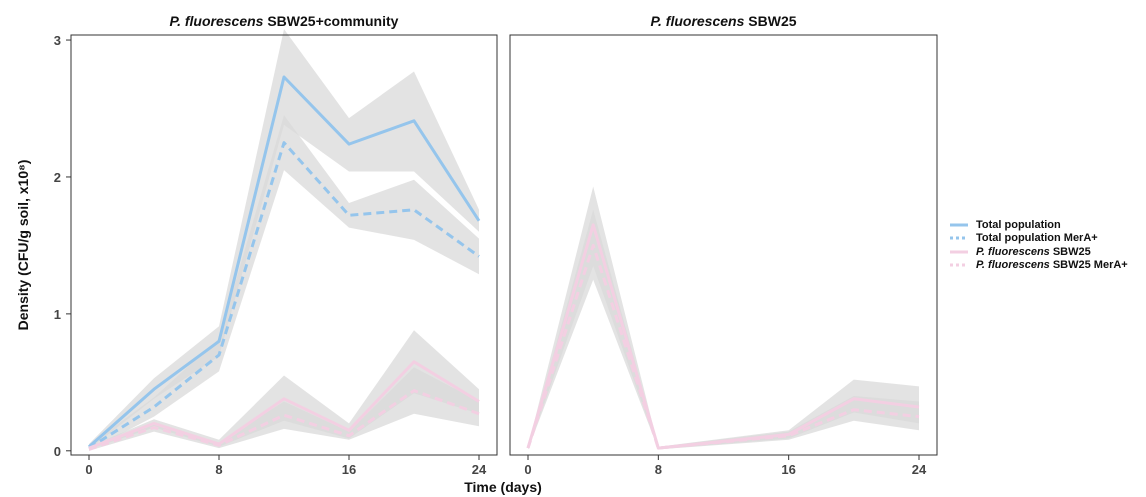 The width and height of the screenshot is (1146, 497). Describe the element at coordinates (57, 40) in the screenshot. I see `y-tick-label: 3` at that location.